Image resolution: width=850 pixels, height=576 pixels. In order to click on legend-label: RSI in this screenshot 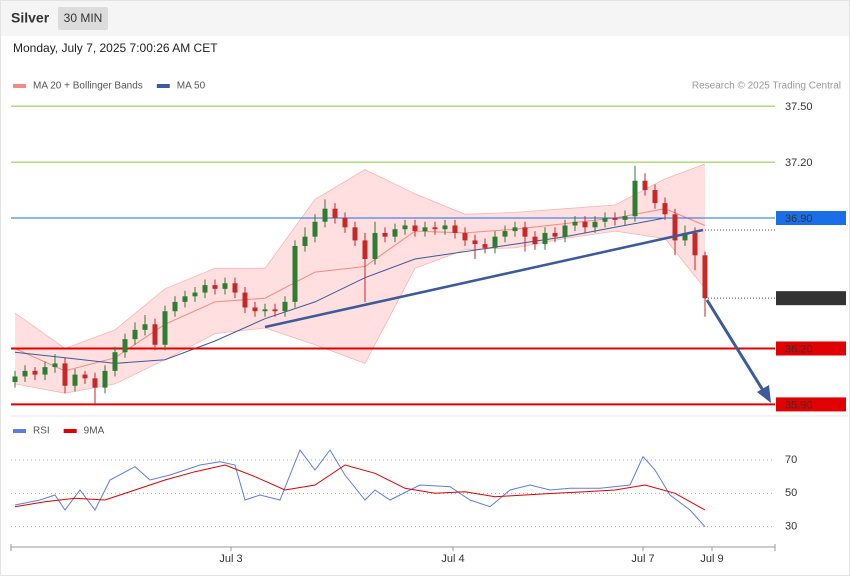, I will do `click(41, 431)`.